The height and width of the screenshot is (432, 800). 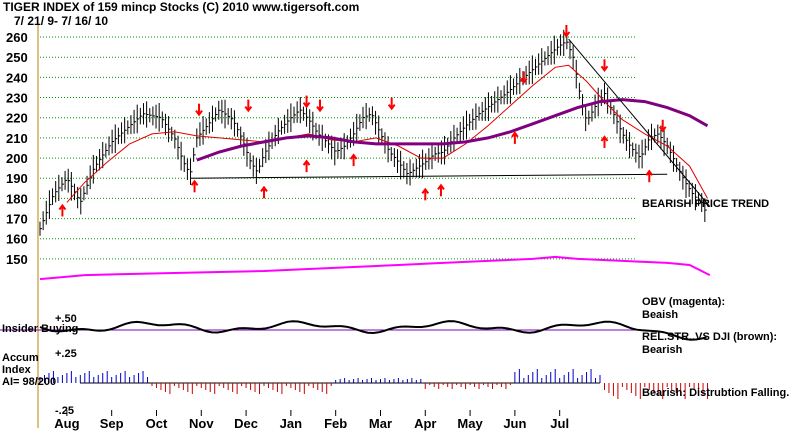 What do you see at coordinates (29, 382) in the screenshot?
I see `ai-value: AI= 98/200` at bounding box center [29, 382].